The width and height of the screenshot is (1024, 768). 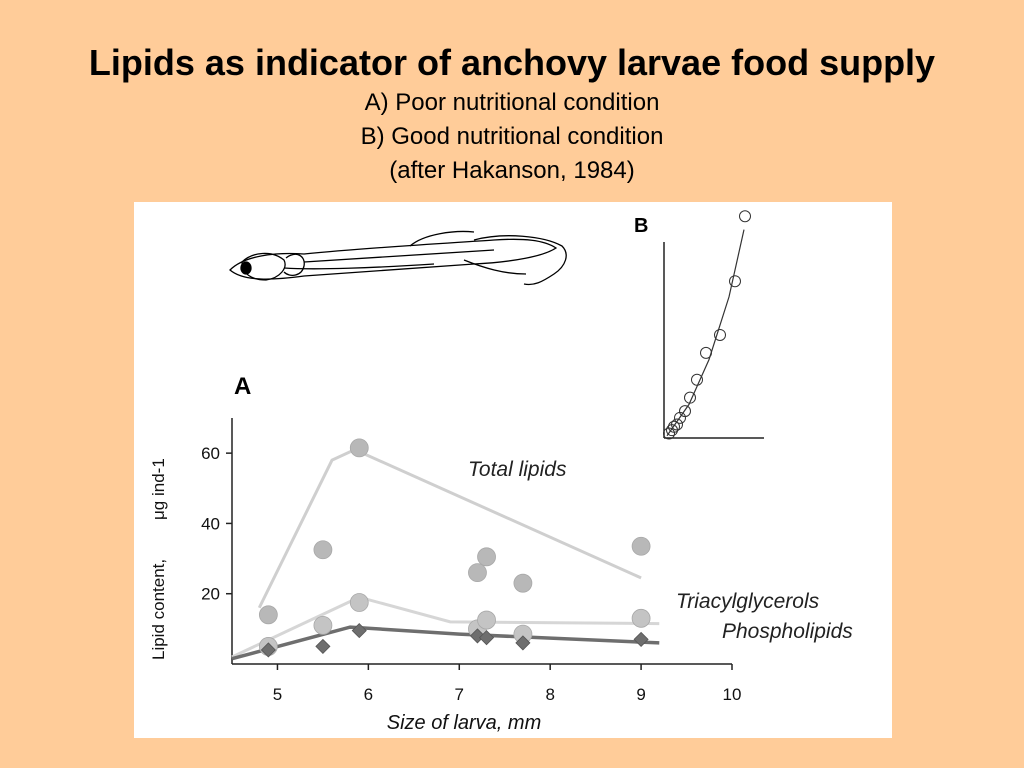 What do you see at coordinates (277, 694) in the screenshot?
I see `x-tick-label: 5` at bounding box center [277, 694].